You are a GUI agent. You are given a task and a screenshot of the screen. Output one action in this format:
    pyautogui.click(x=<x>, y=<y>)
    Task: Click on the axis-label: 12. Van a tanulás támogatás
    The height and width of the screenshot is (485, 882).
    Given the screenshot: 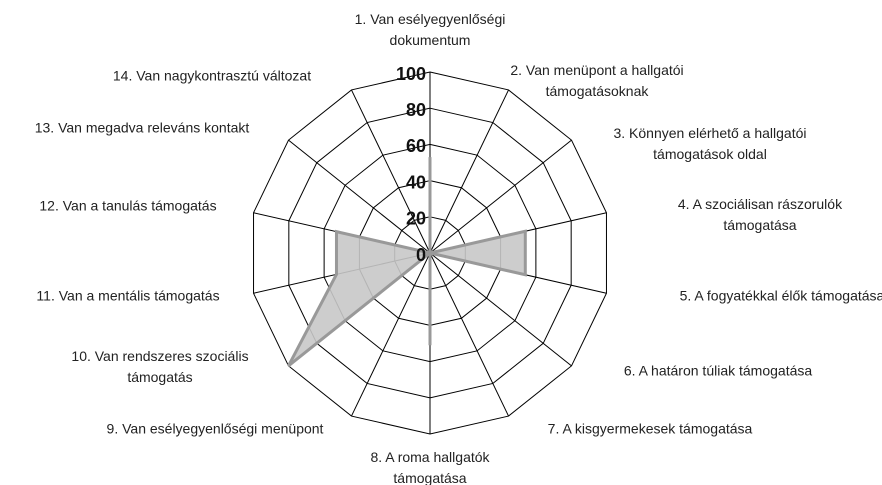 What is the action you would take?
    pyautogui.click(x=127, y=206)
    